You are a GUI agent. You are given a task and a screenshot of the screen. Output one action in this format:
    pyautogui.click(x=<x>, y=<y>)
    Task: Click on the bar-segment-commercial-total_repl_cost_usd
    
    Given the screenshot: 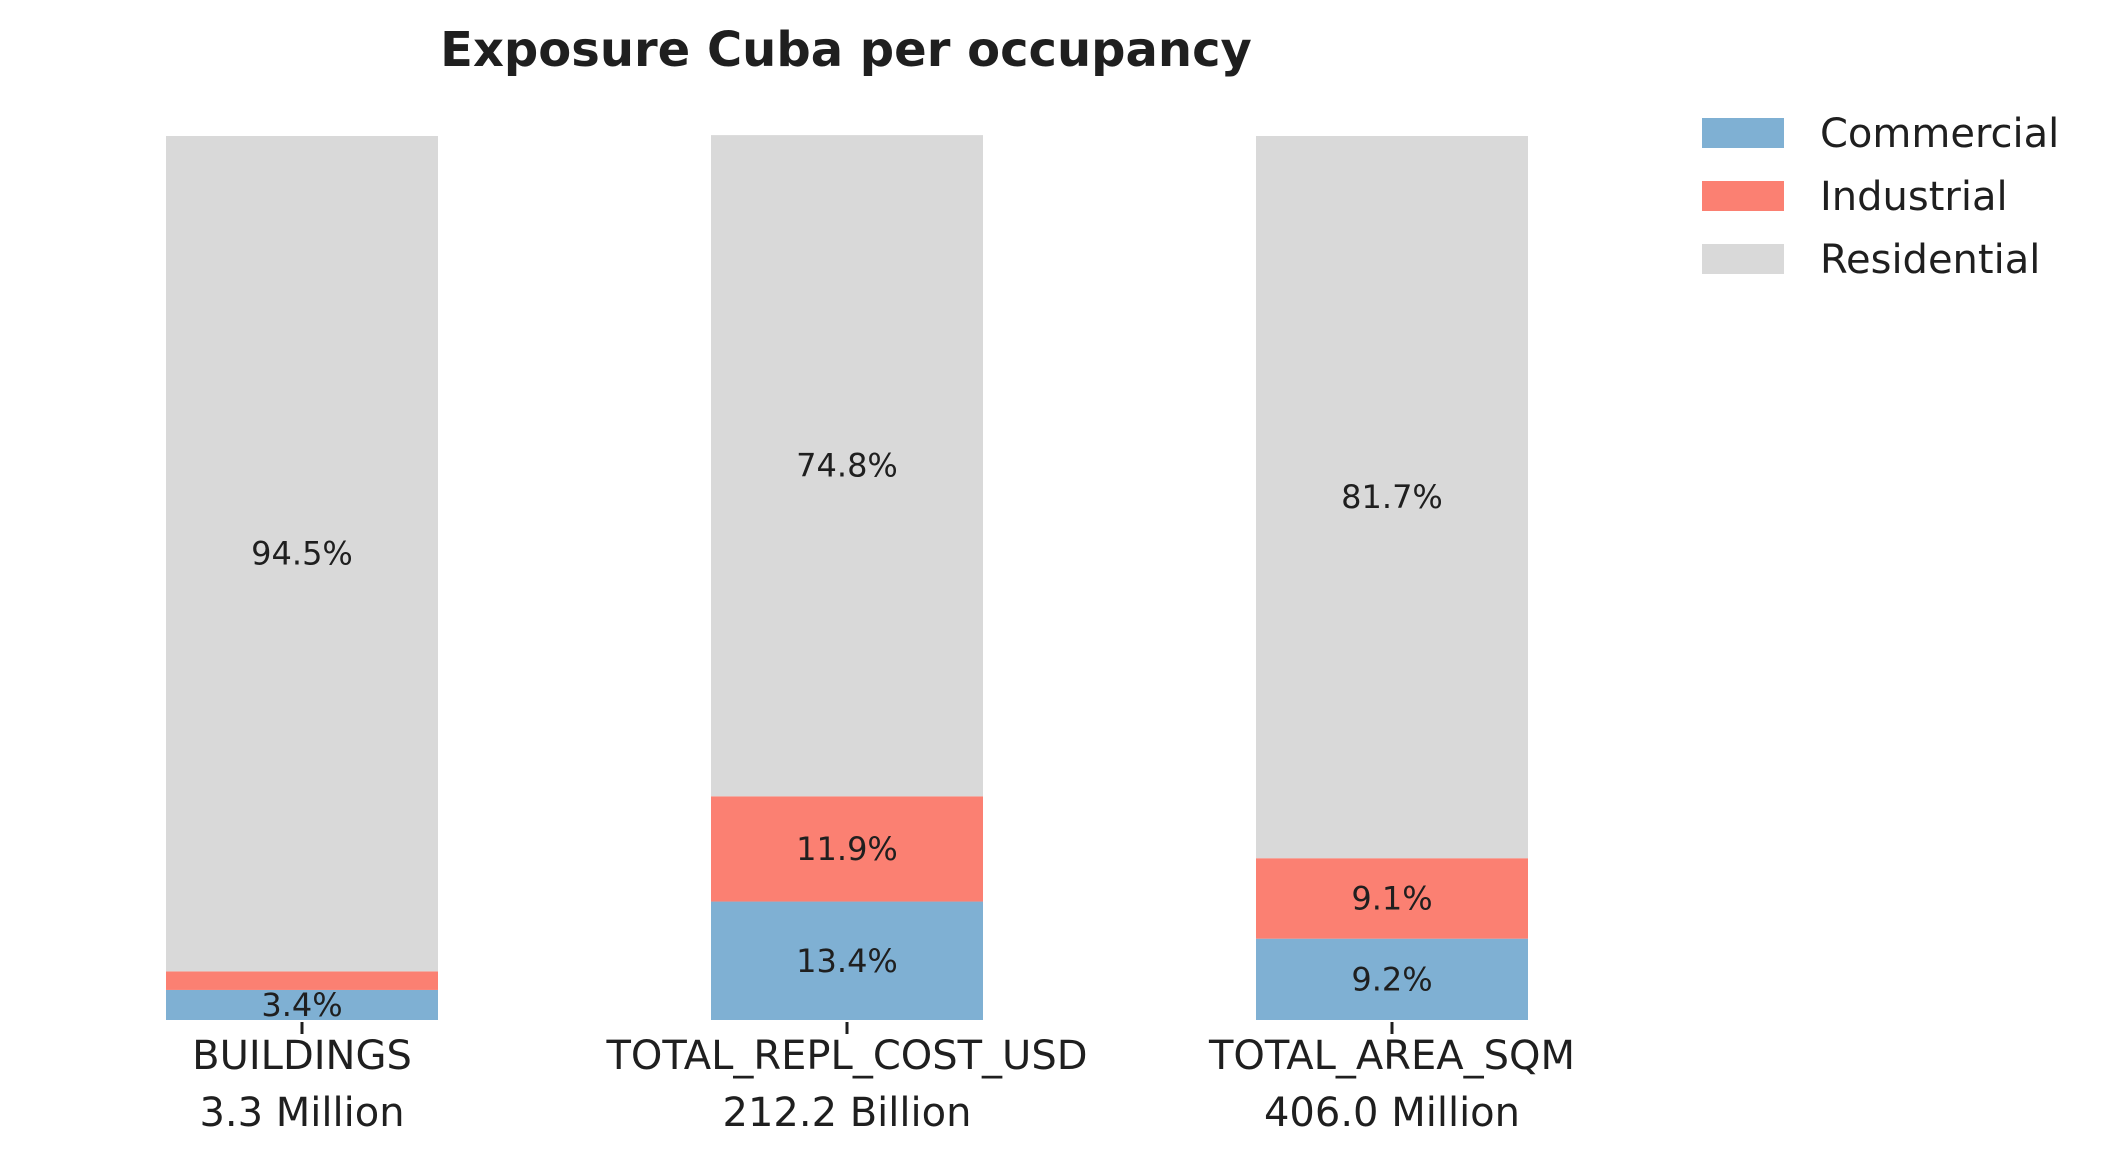 What is the action you would take?
    pyautogui.click(x=847, y=960)
    